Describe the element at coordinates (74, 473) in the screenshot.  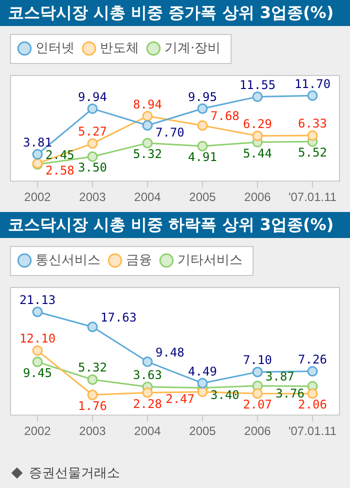
I see `text: 증권선물거래소` at that location.